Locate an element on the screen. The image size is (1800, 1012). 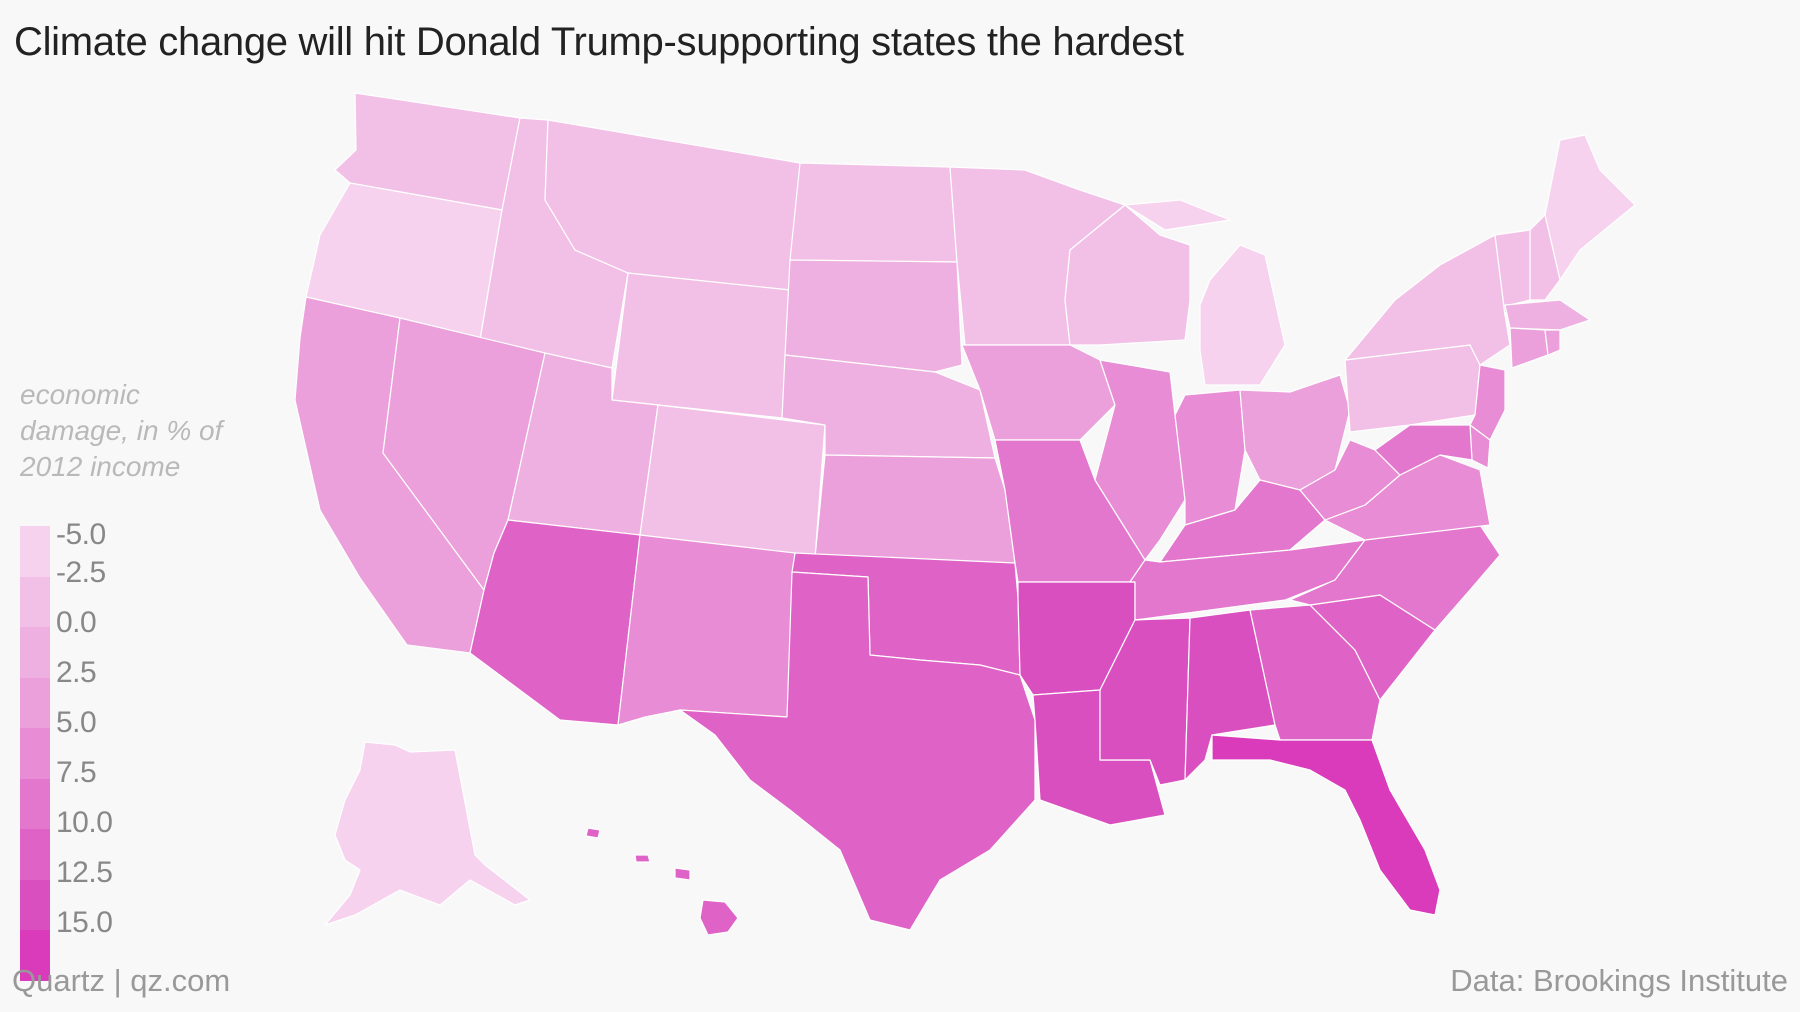
state-VT is located at coordinates (1512, 272).